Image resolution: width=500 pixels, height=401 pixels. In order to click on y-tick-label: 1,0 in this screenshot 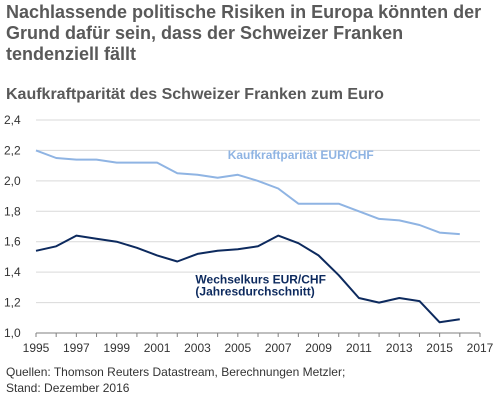, I will do `click(12, 333)`.